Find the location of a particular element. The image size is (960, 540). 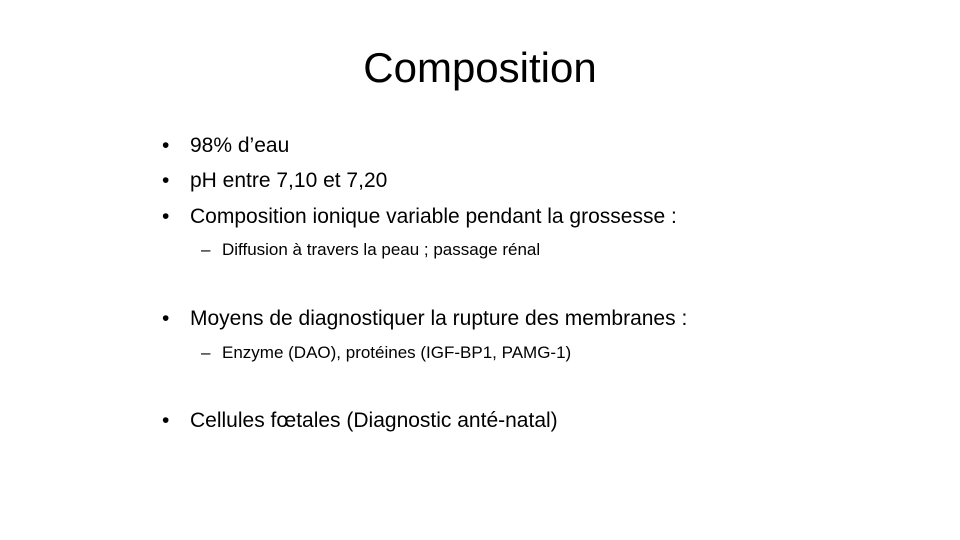

bullet-text: Cellules fœtales (Diagnostic anté-natal) is located at coordinates (374, 420).